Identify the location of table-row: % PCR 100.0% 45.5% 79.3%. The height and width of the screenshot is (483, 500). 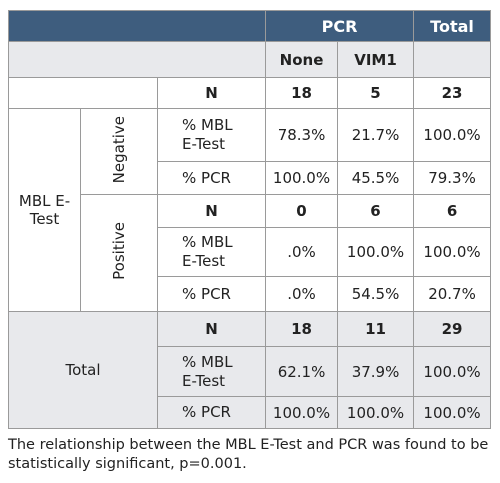
(250, 178).